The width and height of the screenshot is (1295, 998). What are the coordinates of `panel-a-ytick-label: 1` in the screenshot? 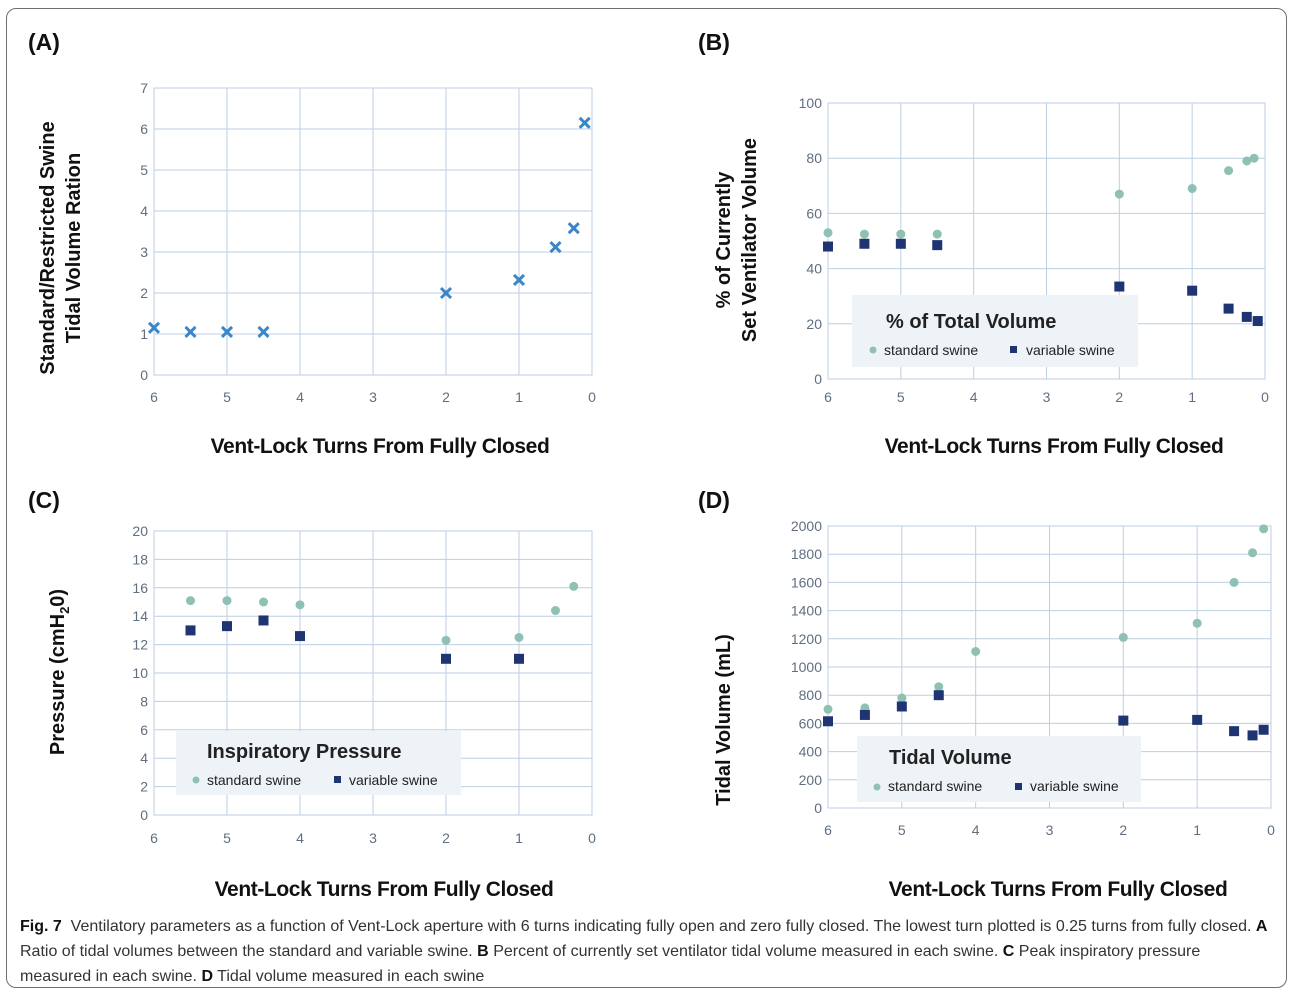 It's located at (144, 334).